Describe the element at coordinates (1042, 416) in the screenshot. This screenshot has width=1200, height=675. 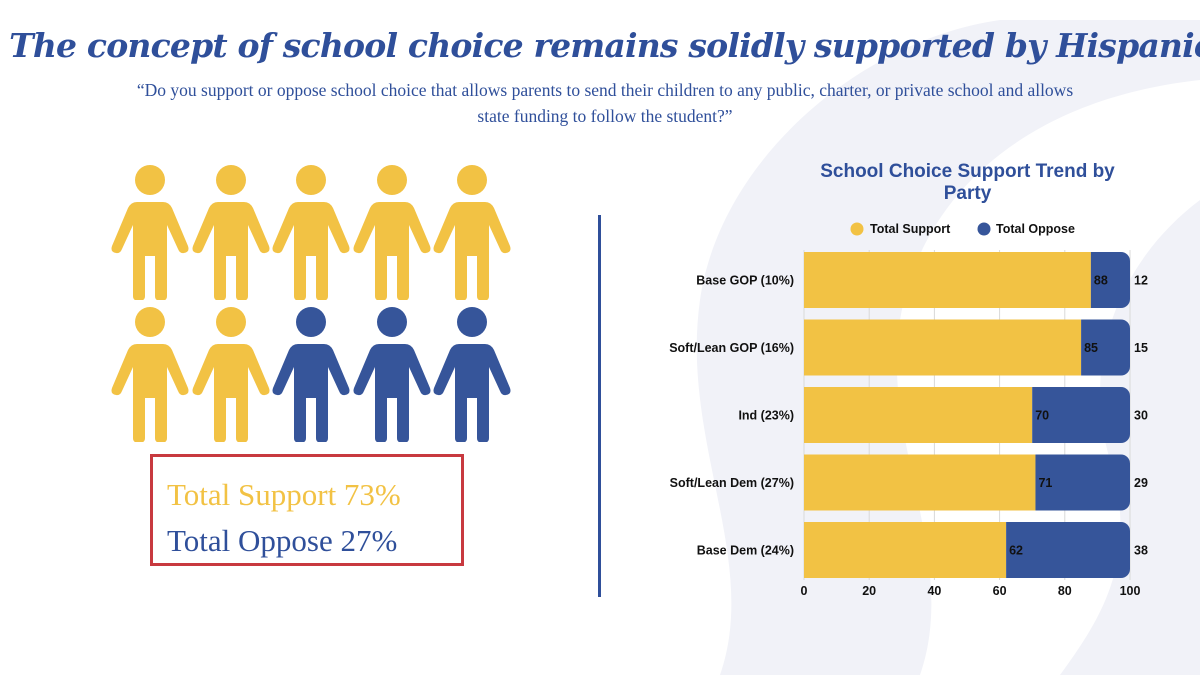
I see `value-label-support-2: 70` at that location.